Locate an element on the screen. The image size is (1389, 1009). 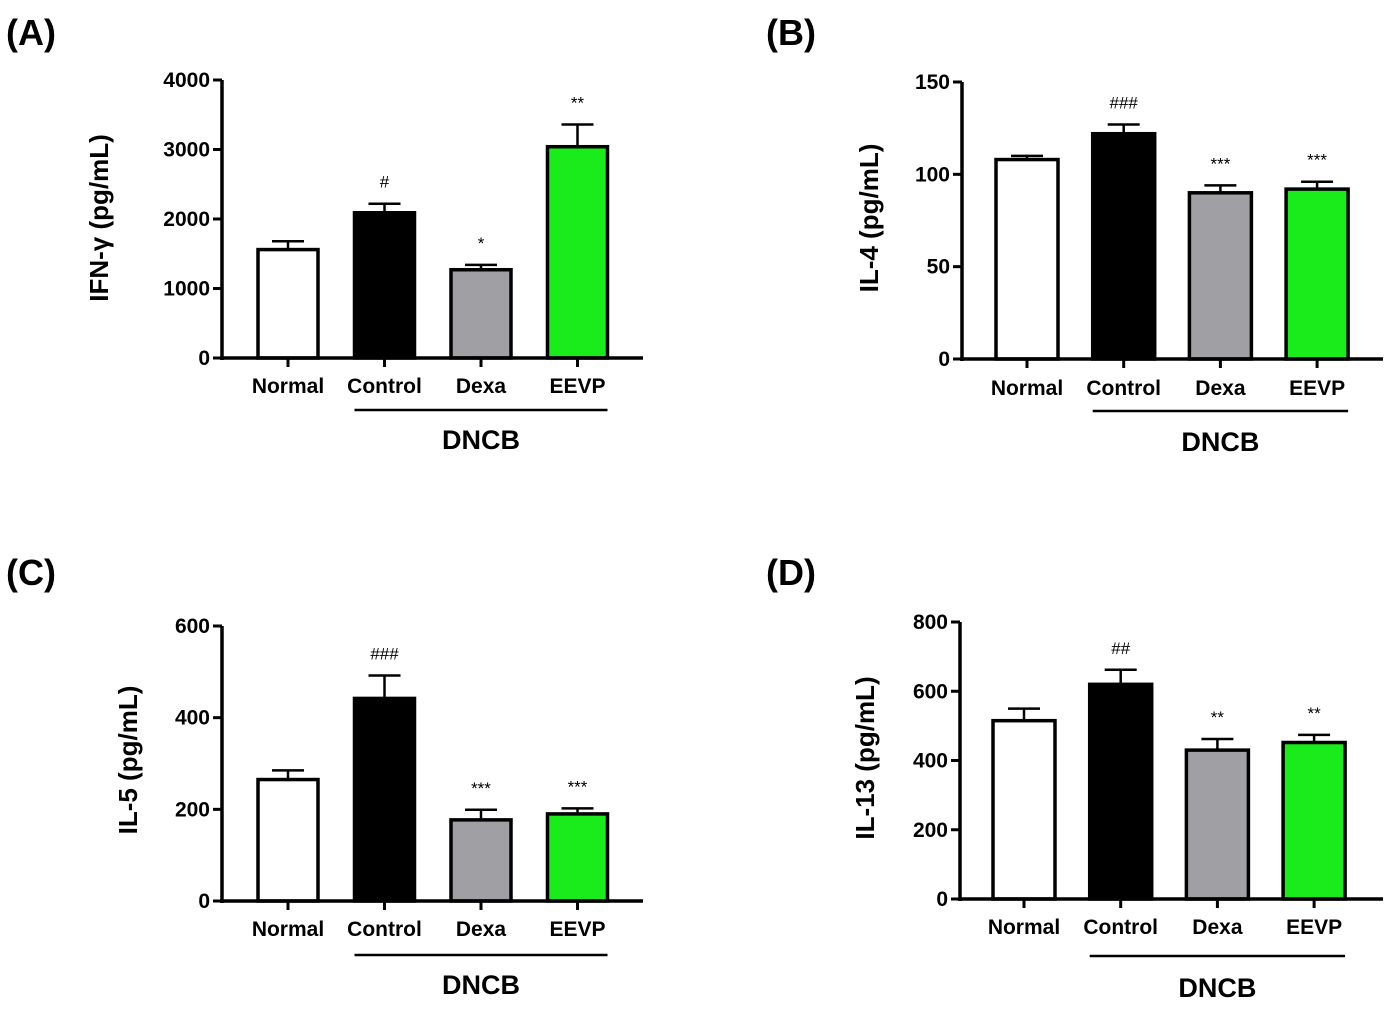
category-label-b-1: Control is located at coordinates (1123, 388).